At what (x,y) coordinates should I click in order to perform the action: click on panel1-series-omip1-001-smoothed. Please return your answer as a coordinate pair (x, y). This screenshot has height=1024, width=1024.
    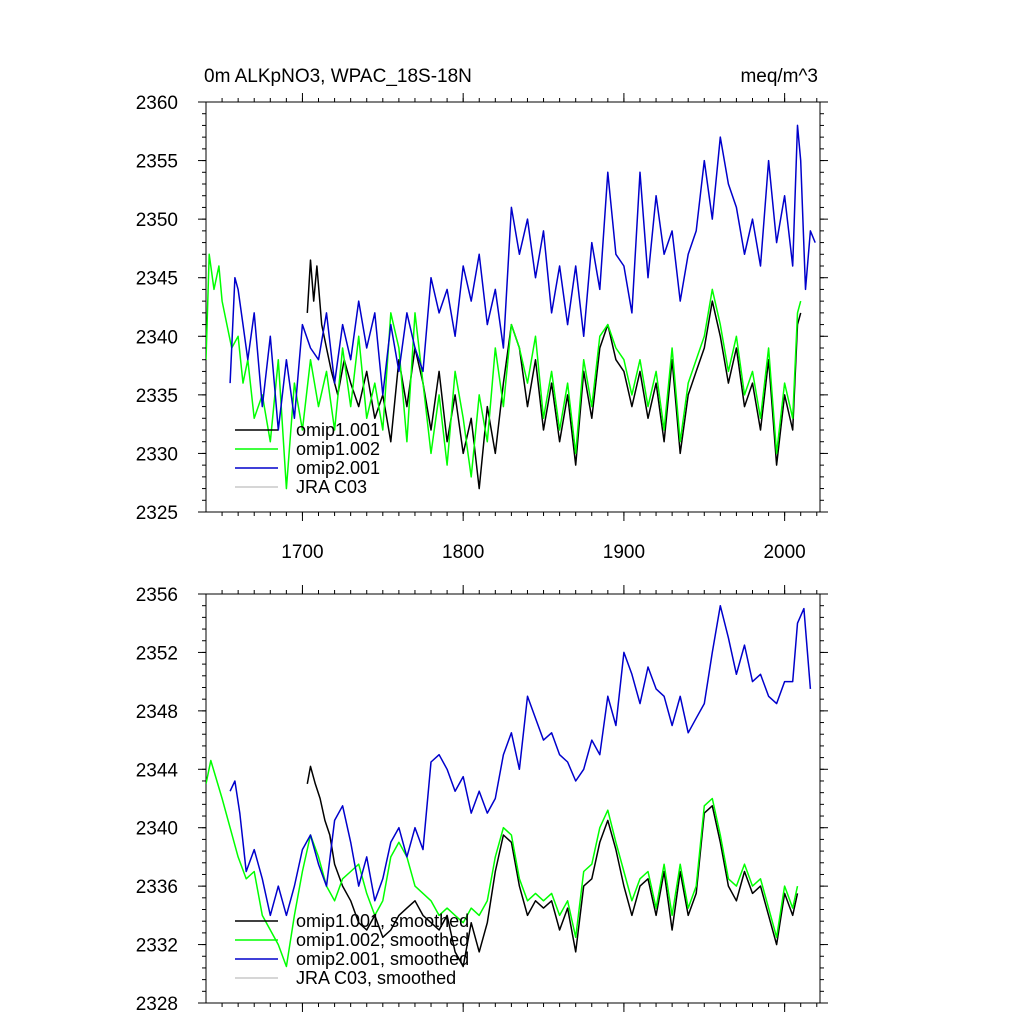
    Looking at the image, I should click on (552, 866).